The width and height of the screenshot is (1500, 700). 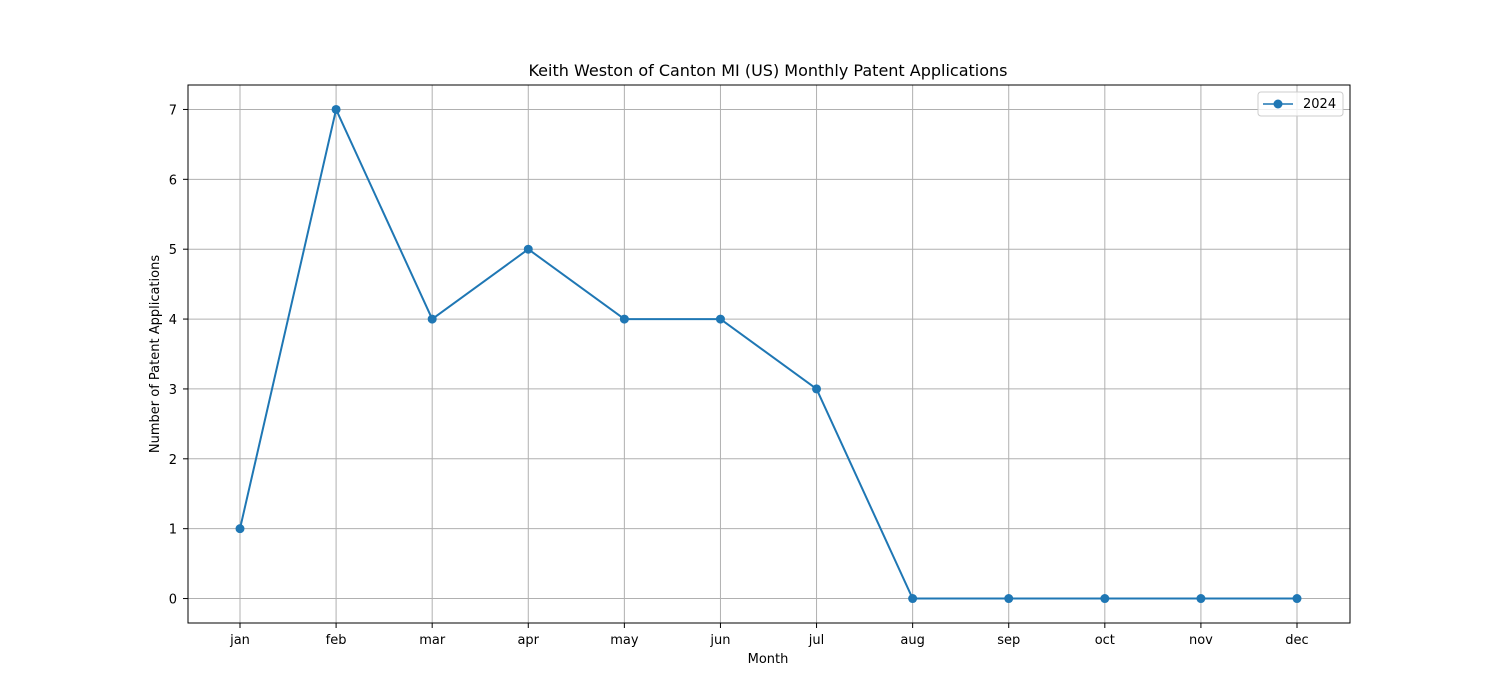 I want to click on y-tick-label: 7, so click(x=173, y=110).